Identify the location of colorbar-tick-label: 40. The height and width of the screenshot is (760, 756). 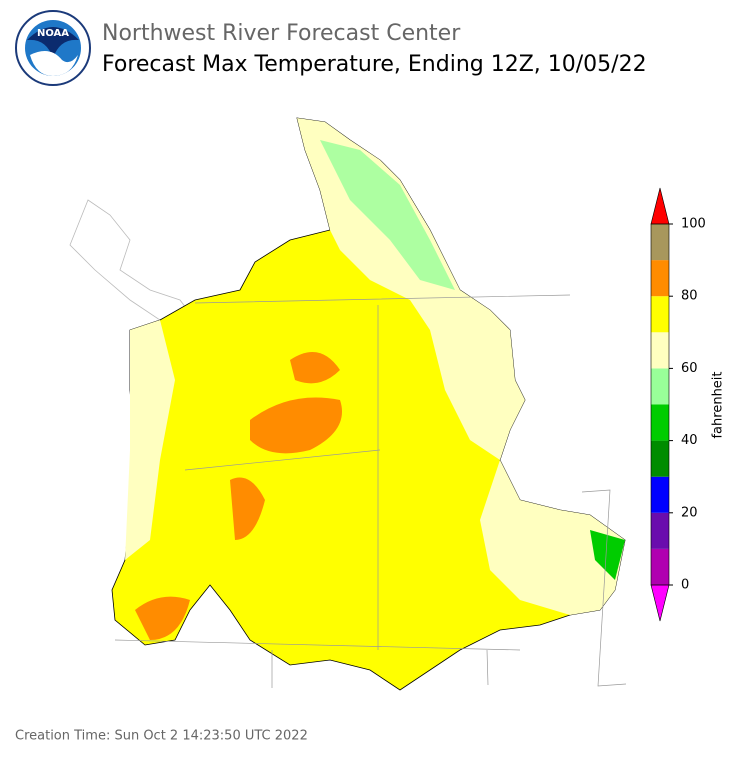
(689, 440).